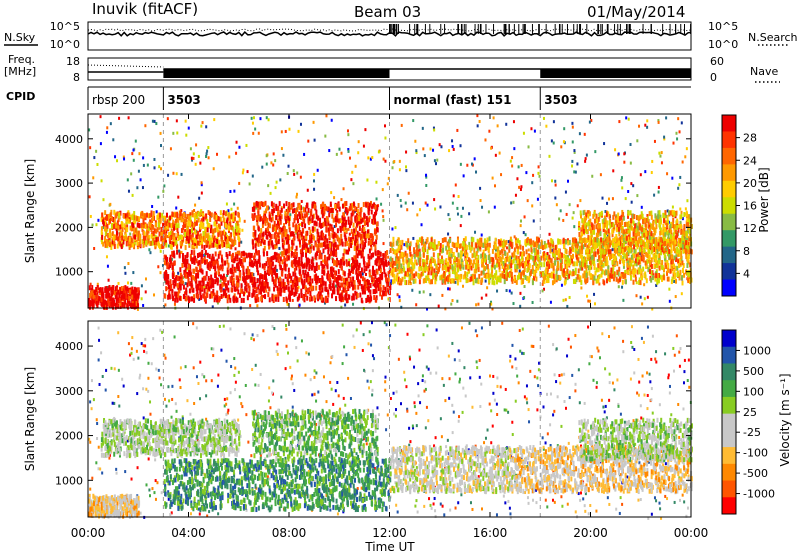  Describe the element at coordinates (387, 12) in the screenshot. I see `beam-title: Beam 03` at that location.